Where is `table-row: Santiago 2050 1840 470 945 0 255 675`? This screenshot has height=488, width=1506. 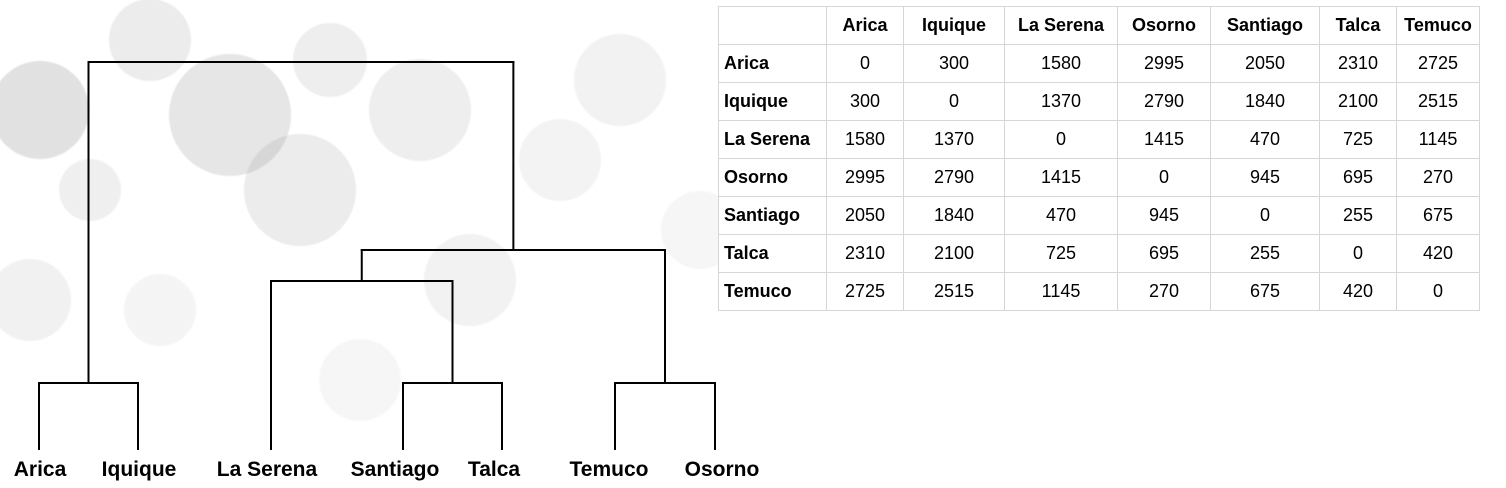
table-row: Santiago 2050 1840 470 945 0 255 675 is located at coordinates (1099, 215).